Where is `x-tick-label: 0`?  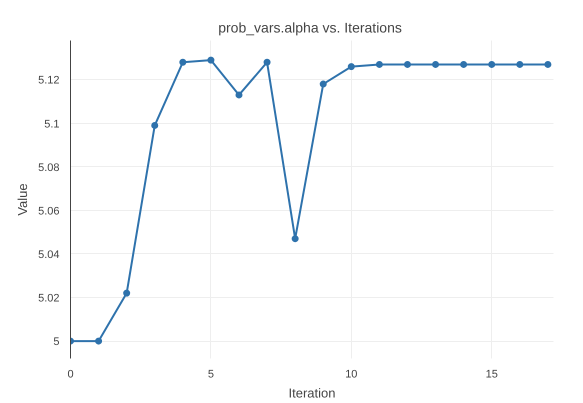 x-tick-label: 0 is located at coordinates (70, 374).